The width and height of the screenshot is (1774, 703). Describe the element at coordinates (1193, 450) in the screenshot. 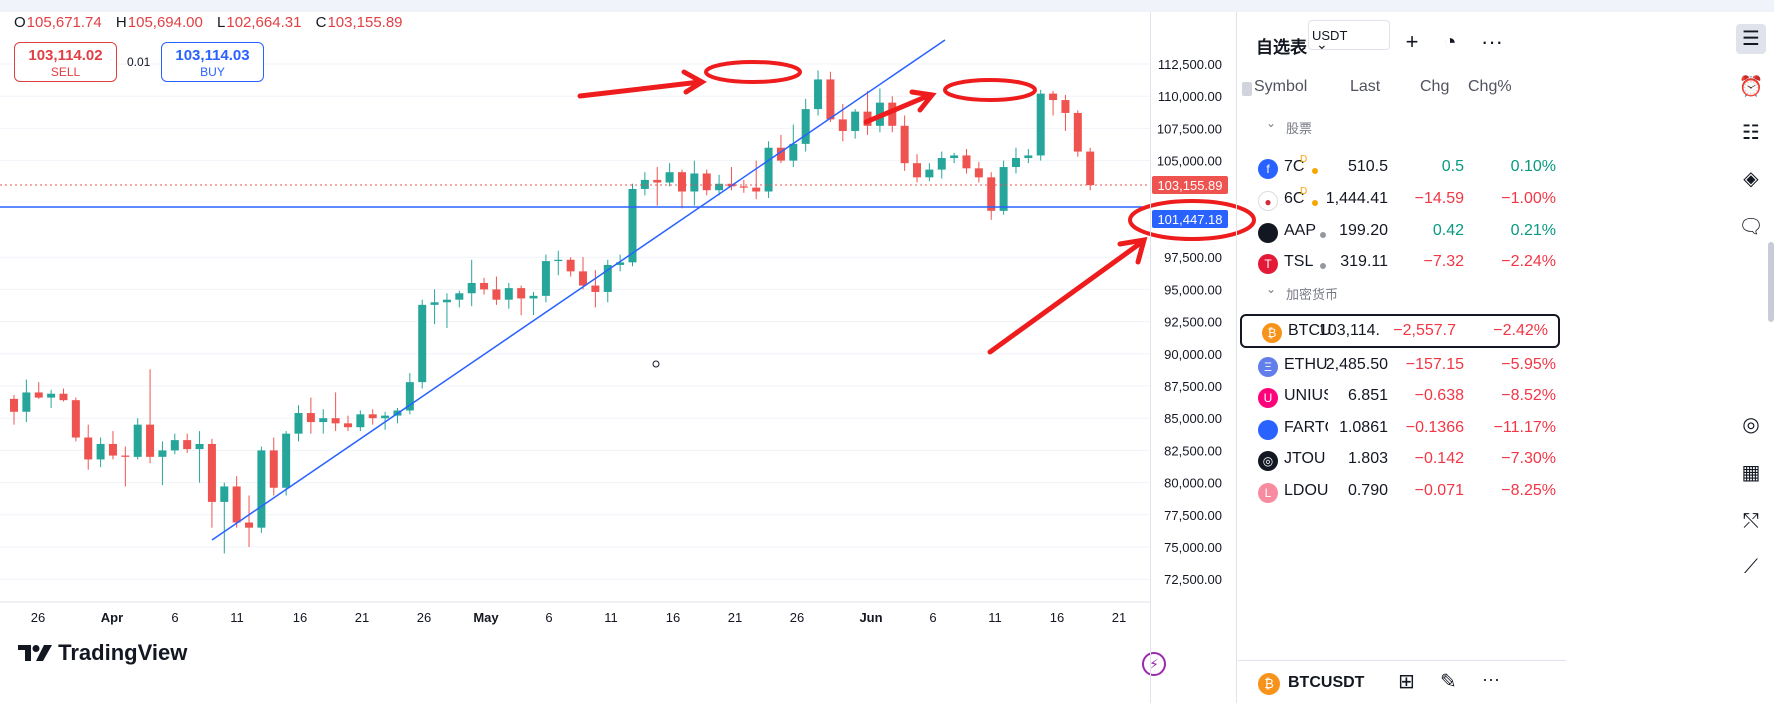

I see `price-tick-label: 82,500.00` at that location.